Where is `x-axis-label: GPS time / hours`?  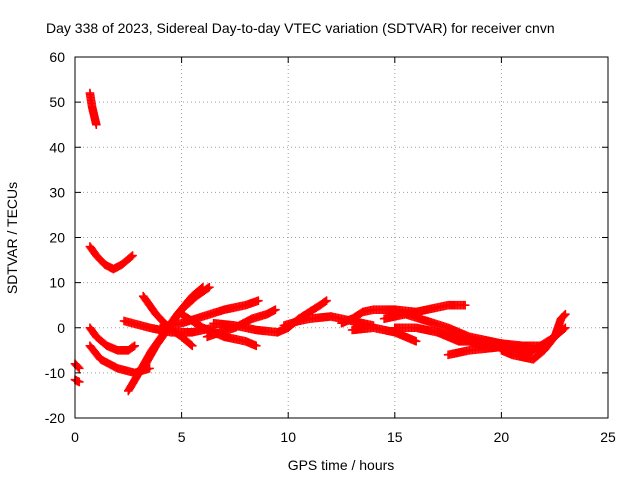
x-axis-label: GPS time / hours is located at coordinates (341, 465).